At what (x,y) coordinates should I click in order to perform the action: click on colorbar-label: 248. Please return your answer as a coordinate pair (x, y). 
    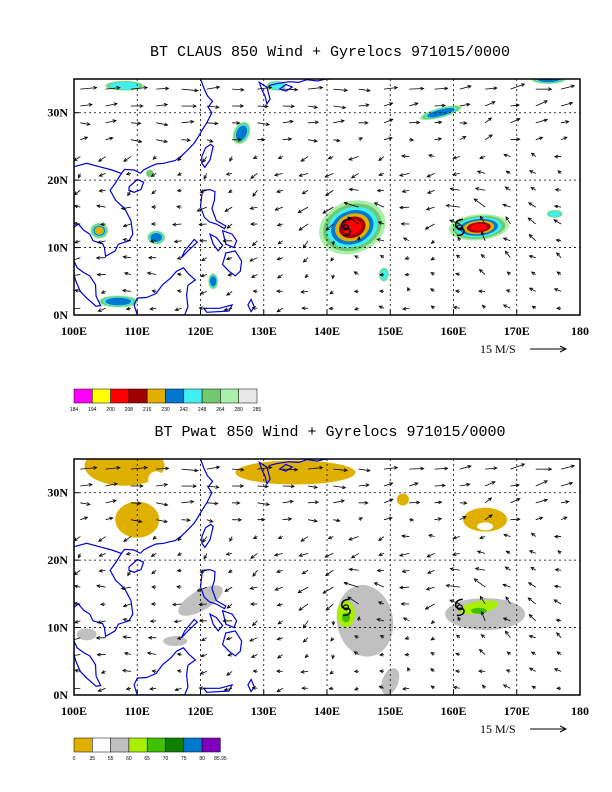
    Looking at the image, I should click on (202, 410).